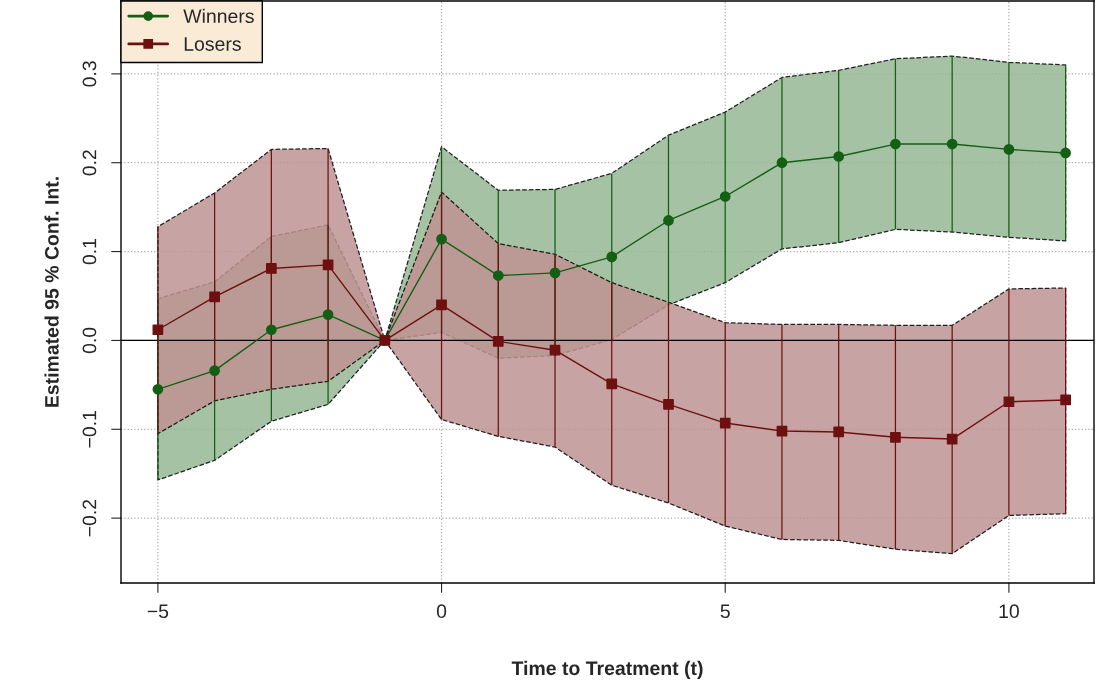  Describe the element at coordinates (725, 611) in the screenshot. I see `x-tick-label: 5` at that location.